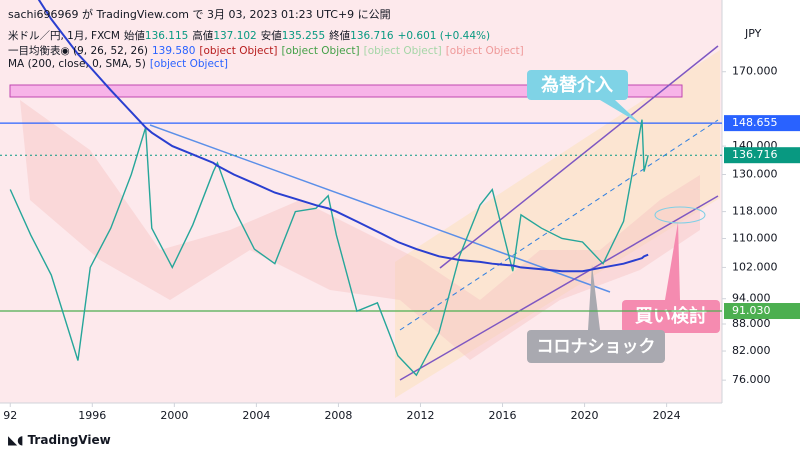 This screenshot has height=455, width=800. I want to click on quote-label: 安値, so click(271, 36).